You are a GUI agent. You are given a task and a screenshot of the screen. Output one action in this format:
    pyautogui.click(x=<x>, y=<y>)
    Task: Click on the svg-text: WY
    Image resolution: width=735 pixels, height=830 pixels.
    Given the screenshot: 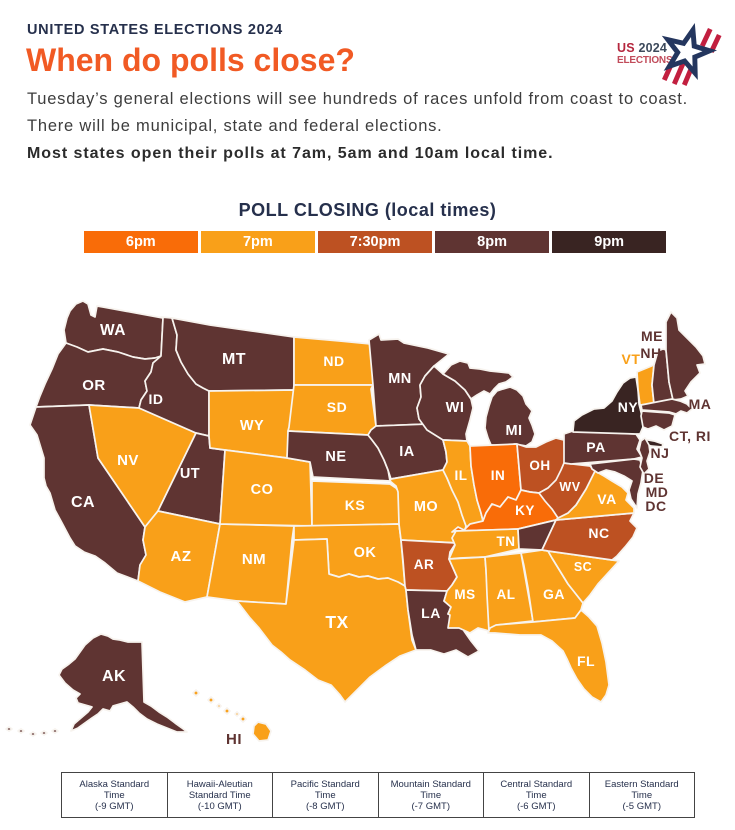 What is the action you would take?
    pyautogui.click(x=252, y=426)
    